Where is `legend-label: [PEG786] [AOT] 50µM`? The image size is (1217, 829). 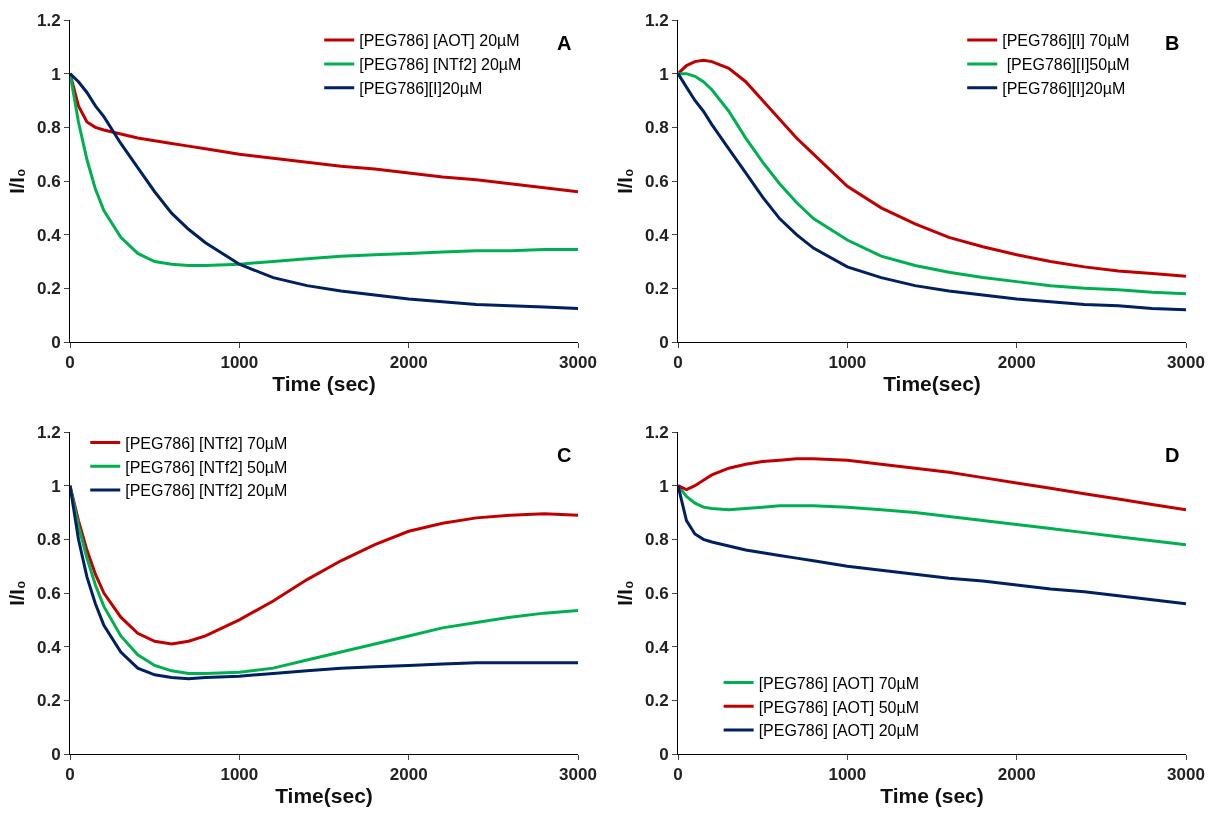 legend-label: [PEG786] [AOT] 50µM is located at coordinates (839, 707).